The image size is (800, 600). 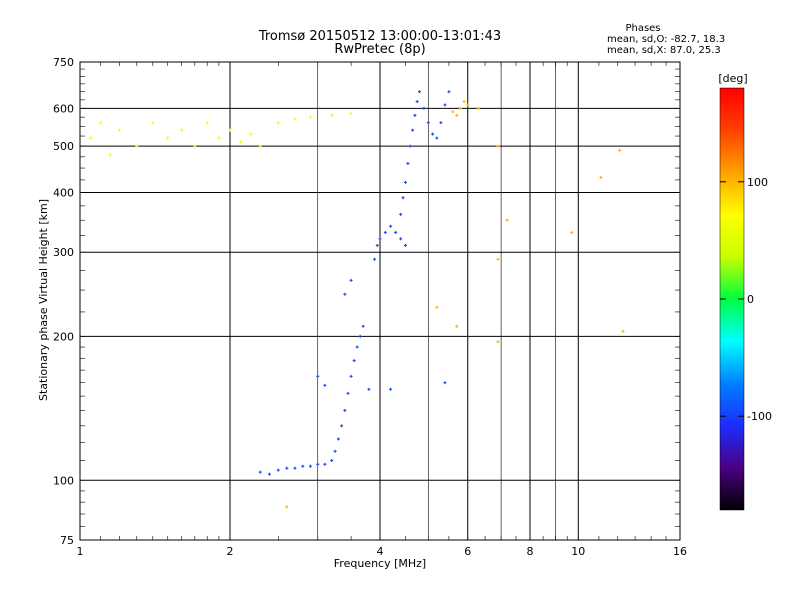 I want to click on x-tick-label: 1, so click(x=80, y=551).